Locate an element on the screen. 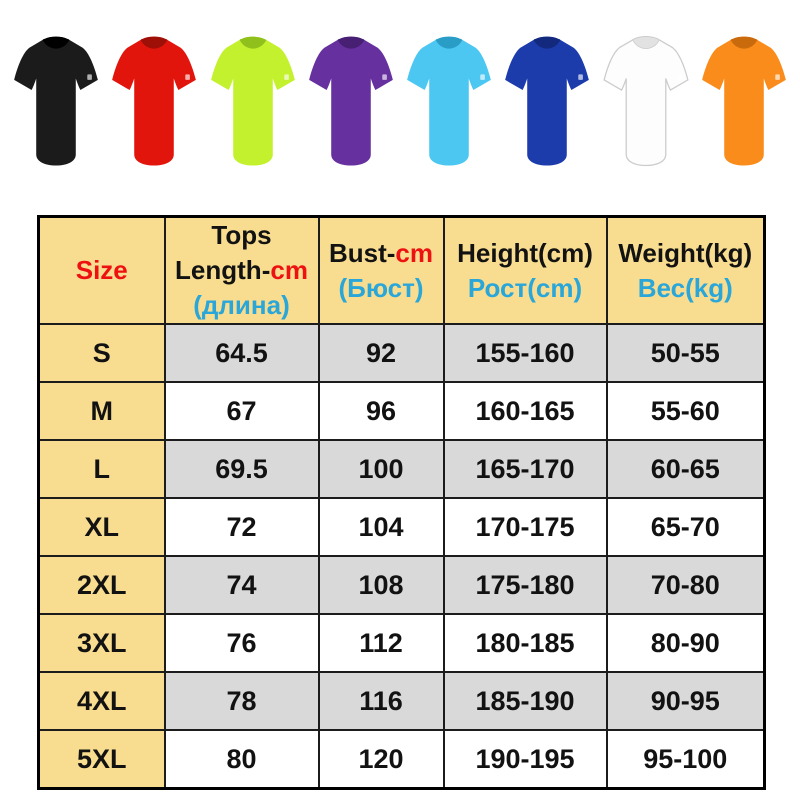 The height and width of the screenshot is (800, 800). tshirt-swatch-red is located at coordinates (154, 102).